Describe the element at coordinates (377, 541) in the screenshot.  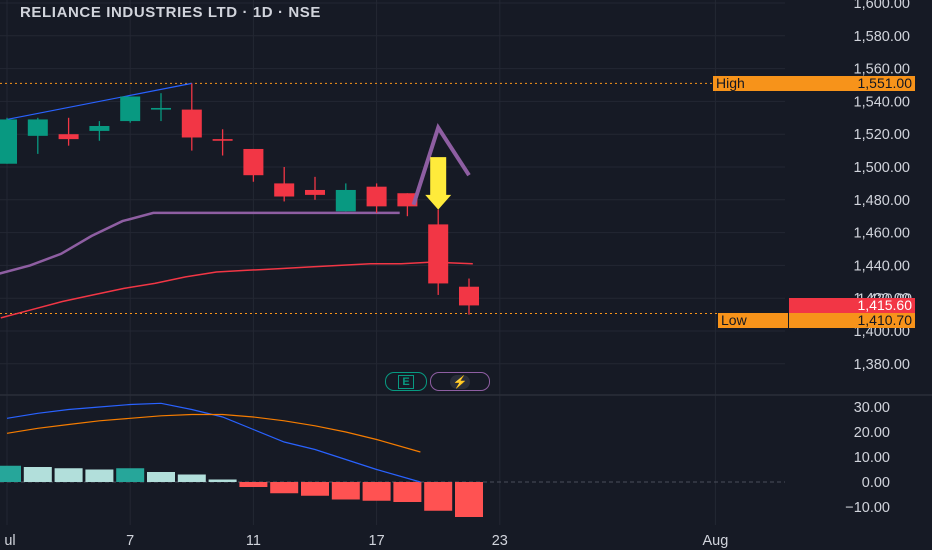
I see `time-tick-label: 17` at that location.